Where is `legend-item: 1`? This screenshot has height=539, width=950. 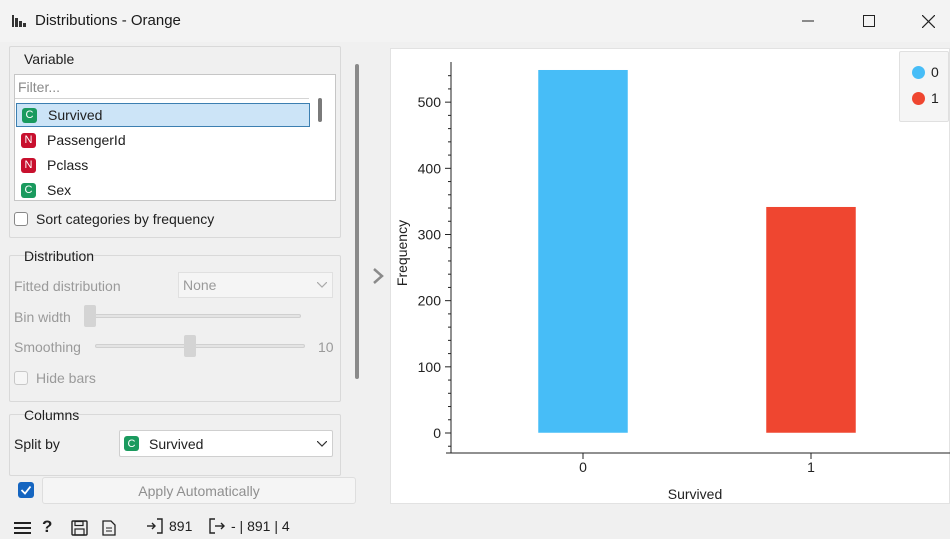 legend-item: 1 is located at coordinates (924, 98).